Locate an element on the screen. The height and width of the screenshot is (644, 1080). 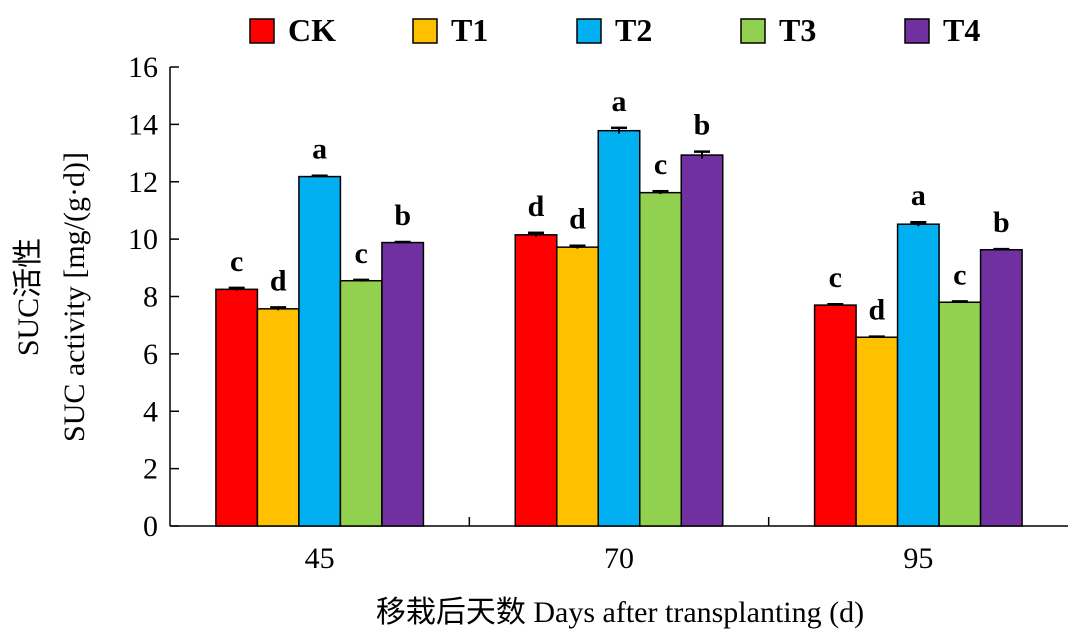
legend-swatch-t1 is located at coordinates (425, 31).